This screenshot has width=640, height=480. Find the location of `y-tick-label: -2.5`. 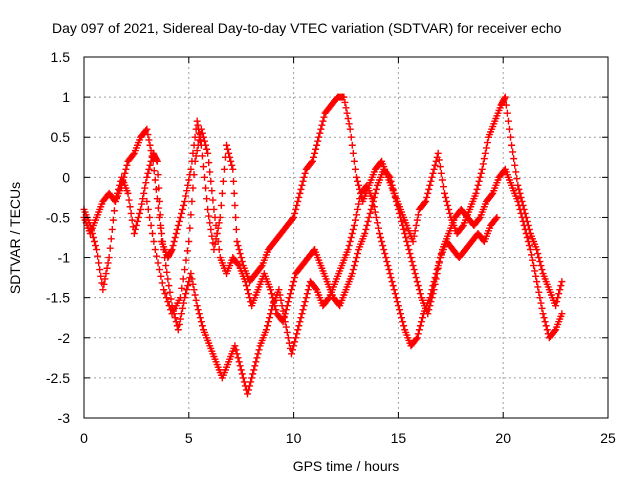

y-tick-label: -2.5 is located at coordinates (58, 378).